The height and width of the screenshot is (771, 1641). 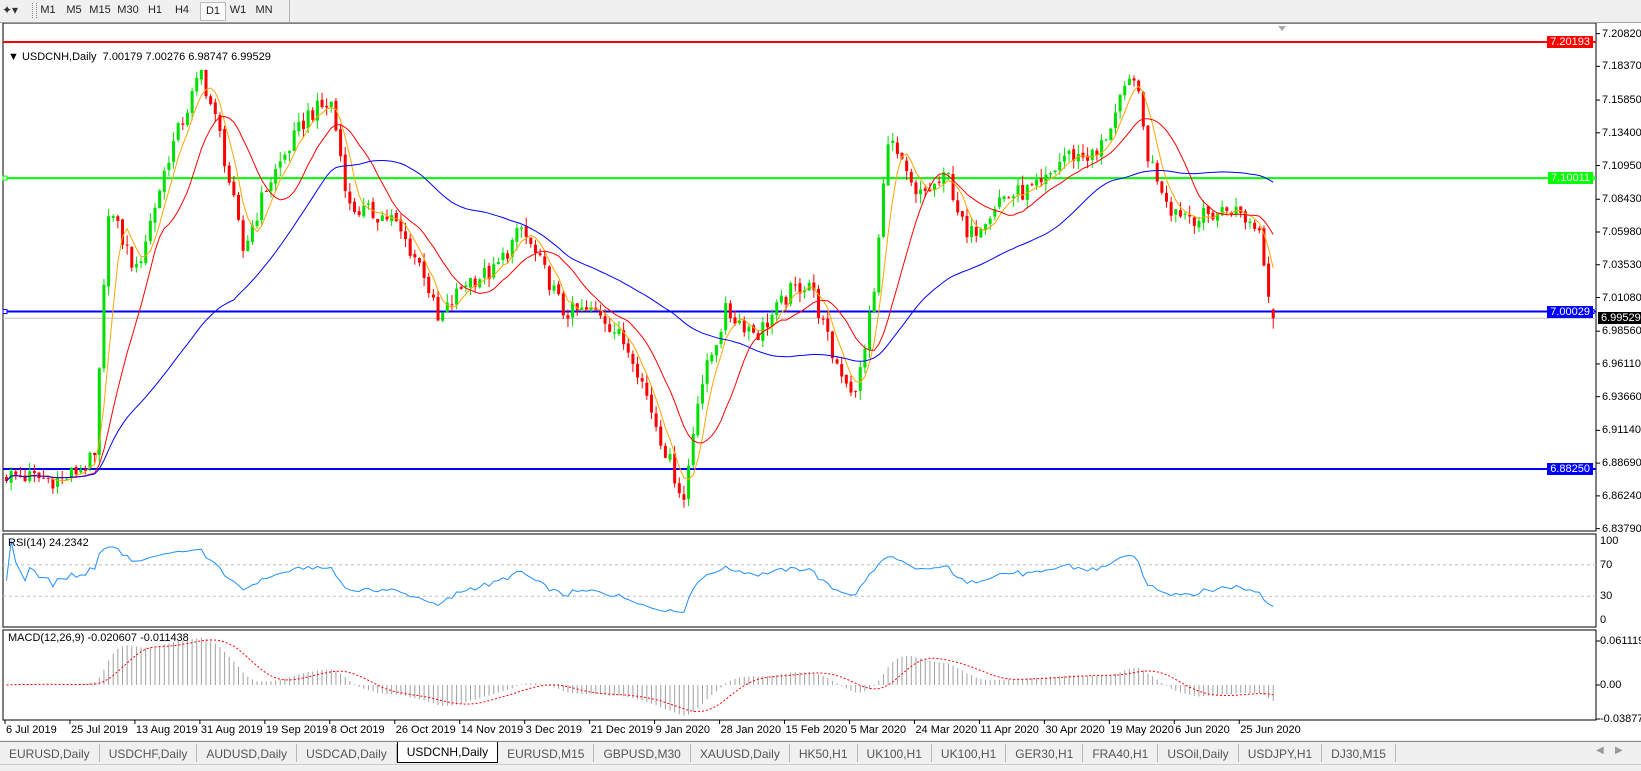 I want to click on chart-tab: USOil,Daily, so click(x=1198, y=753).